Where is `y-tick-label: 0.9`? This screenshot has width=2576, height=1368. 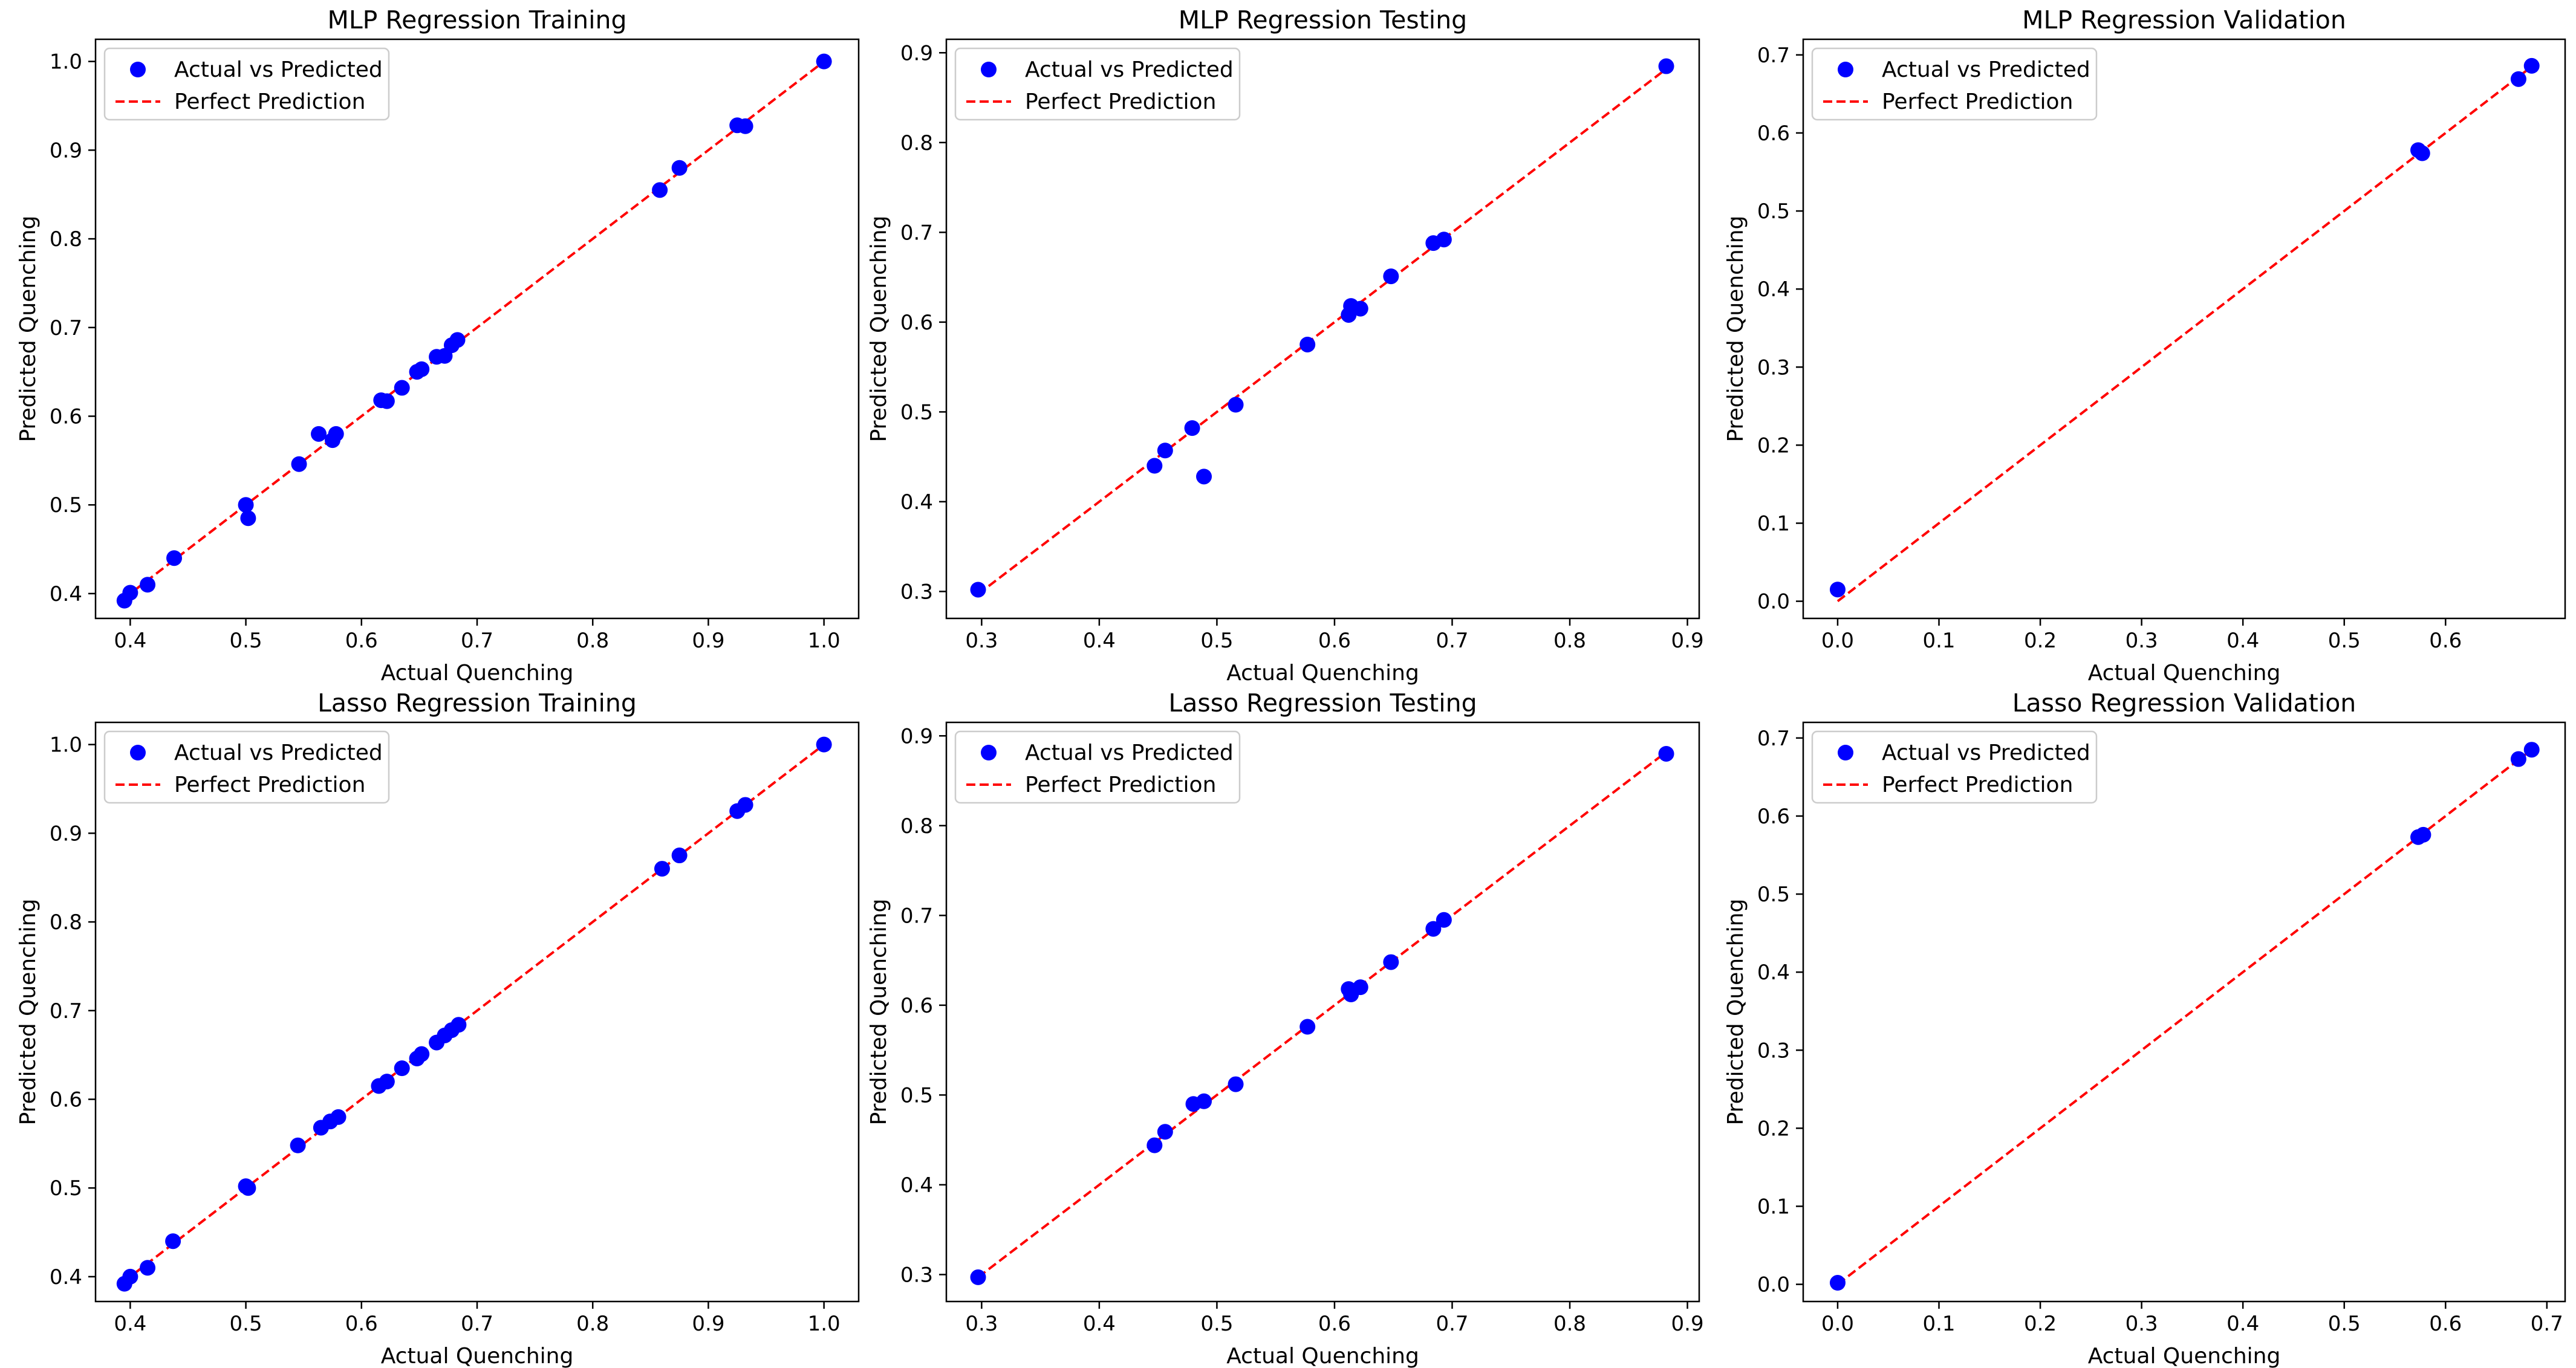
y-tick-label: 0.9 is located at coordinates (66, 834).